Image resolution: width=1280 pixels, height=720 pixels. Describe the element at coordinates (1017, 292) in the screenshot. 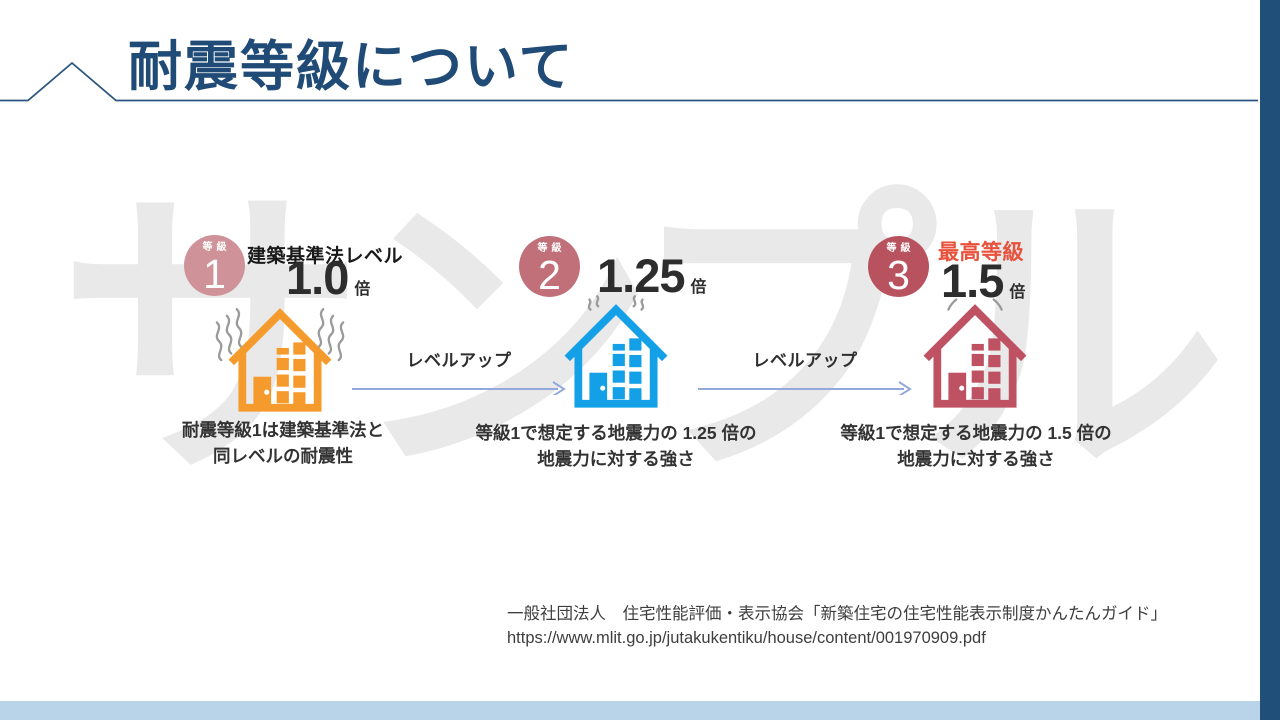

I see `grade-3-multiplier-unit: 倍` at that location.